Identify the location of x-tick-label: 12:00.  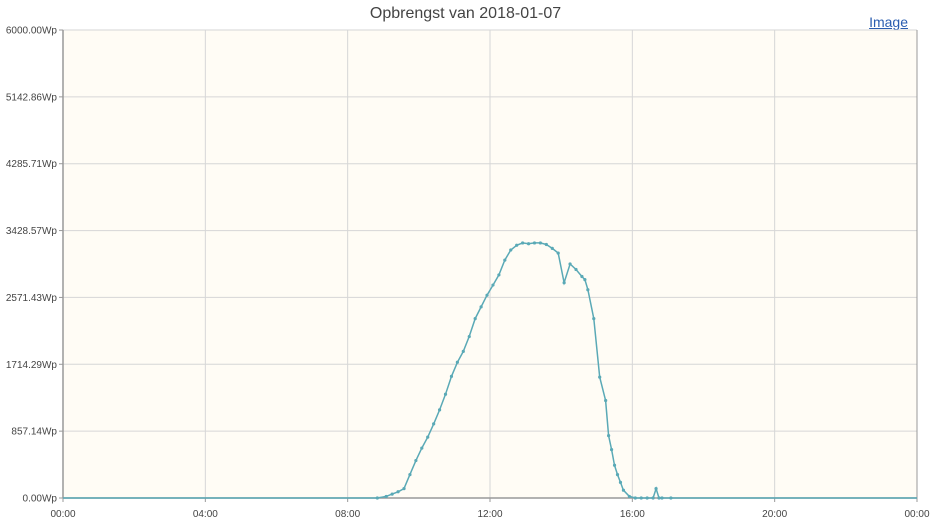
(489, 514).